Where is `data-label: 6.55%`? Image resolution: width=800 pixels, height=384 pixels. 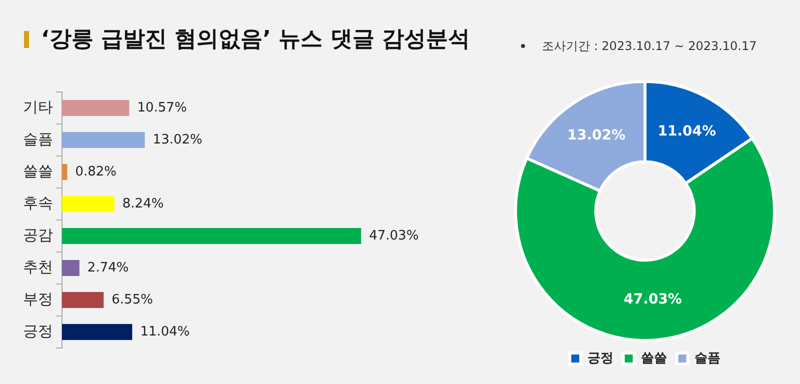
data-label: 6.55% is located at coordinates (132, 300).